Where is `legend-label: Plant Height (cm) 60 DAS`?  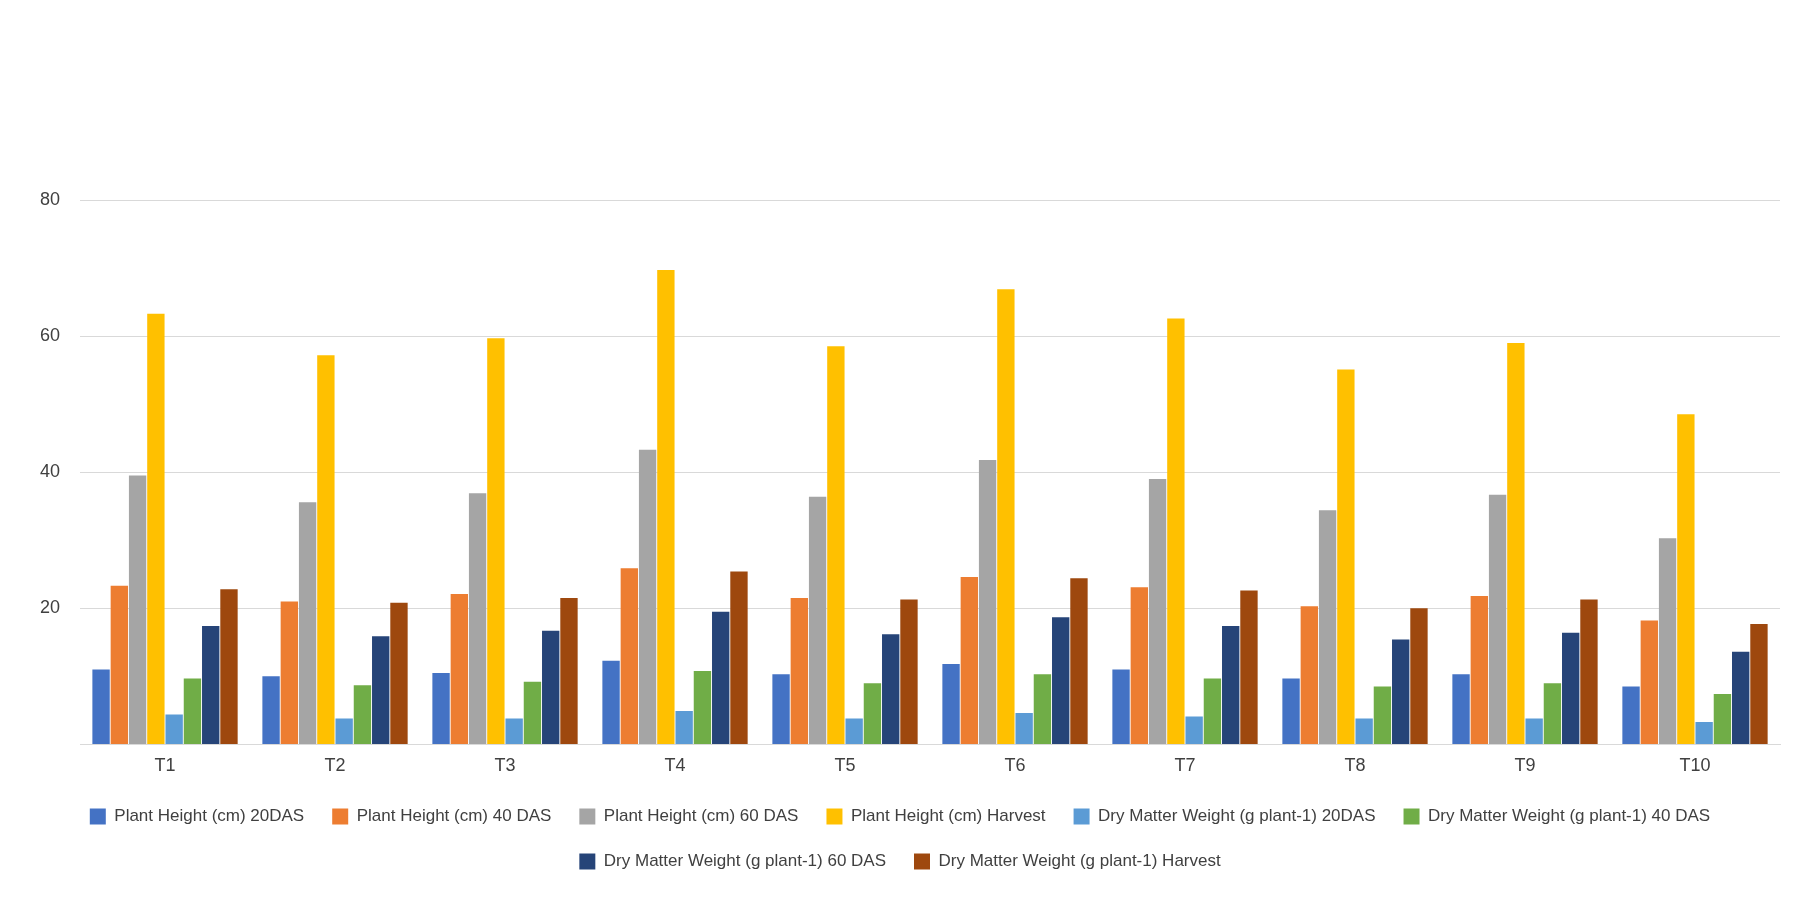
legend-label: Plant Height (cm) 60 DAS is located at coordinates (701, 816).